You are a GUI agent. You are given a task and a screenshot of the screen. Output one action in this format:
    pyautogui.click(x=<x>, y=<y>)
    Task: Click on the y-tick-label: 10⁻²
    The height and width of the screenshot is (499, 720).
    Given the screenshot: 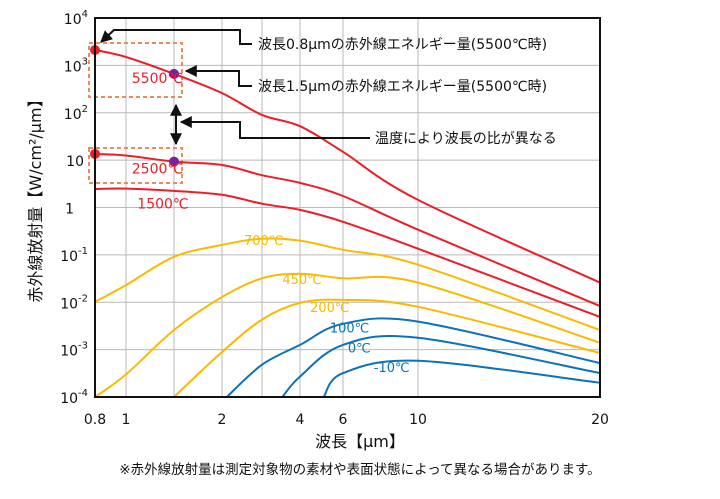 What is the action you would take?
    pyautogui.click(x=74, y=302)
    